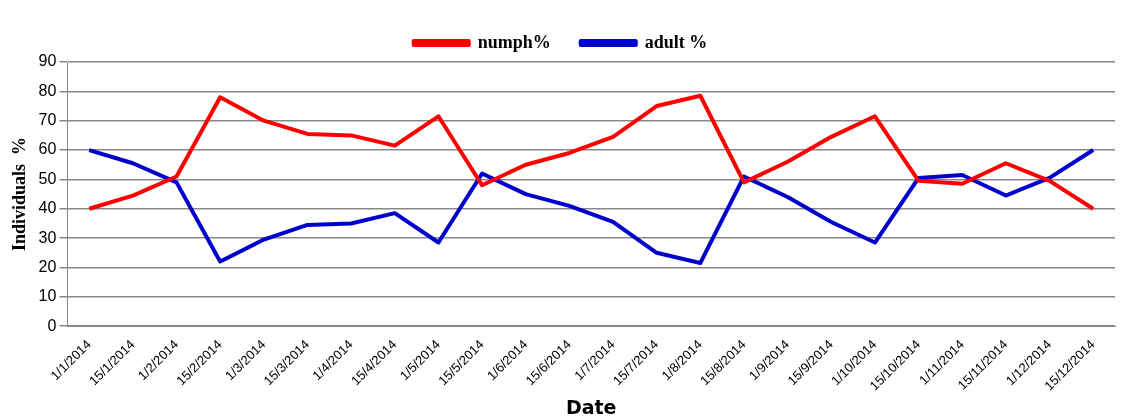 This screenshot has width=1125, height=420. Describe the element at coordinates (676, 41) in the screenshot. I see `legend-label: adult %` at that location.